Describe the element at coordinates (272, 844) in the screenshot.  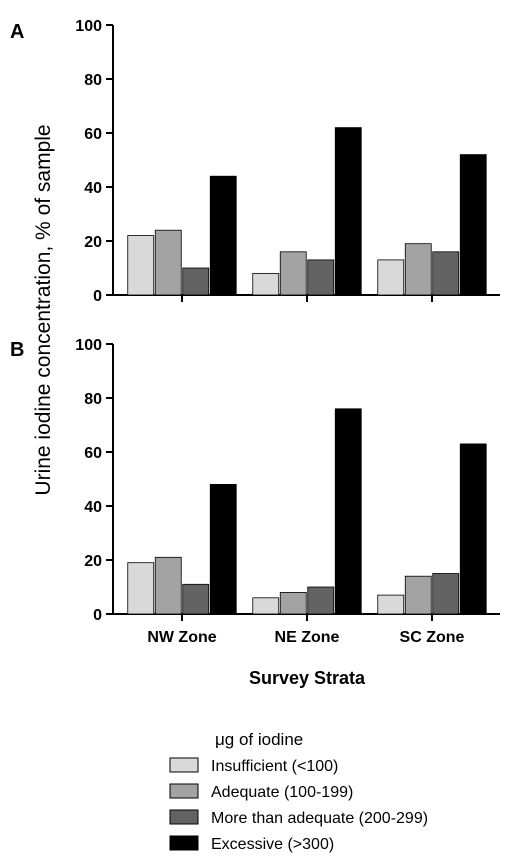
I see `legend-entry: Excessive (>300)` at that location.